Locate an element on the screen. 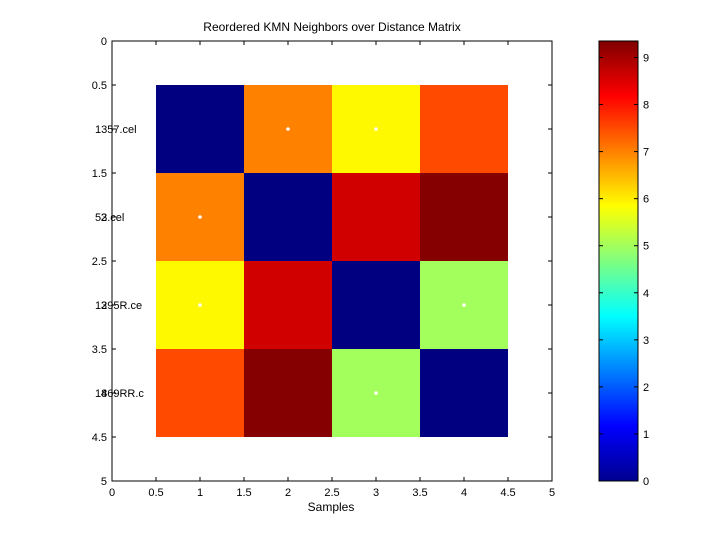  x-tick-label: 1.5 is located at coordinates (243, 493).